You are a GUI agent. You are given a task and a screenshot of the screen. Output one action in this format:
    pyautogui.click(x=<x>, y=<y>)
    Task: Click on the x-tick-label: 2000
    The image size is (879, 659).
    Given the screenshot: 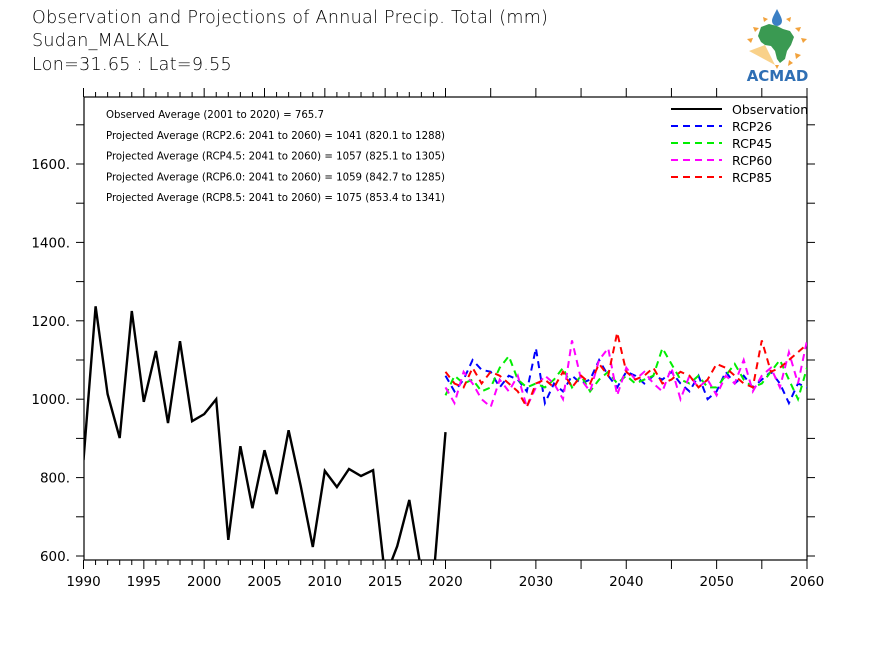 What is the action you would take?
    pyautogui.click(x=204, y=582)
    